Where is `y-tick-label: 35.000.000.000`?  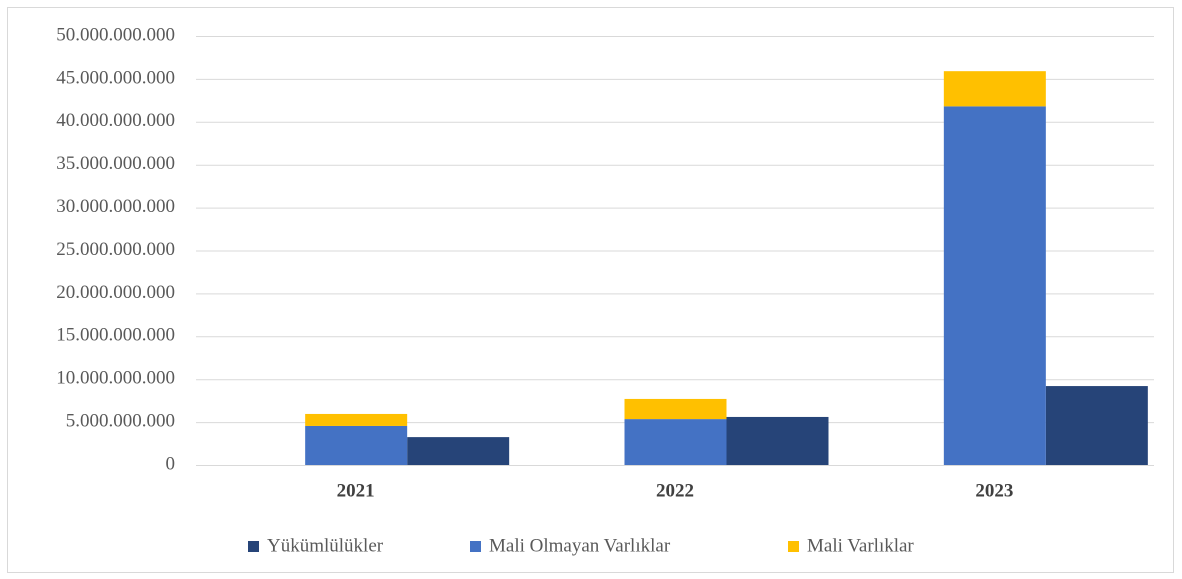
y-tick-label: 35.000.000.000 is located at coordinates (115, 163).